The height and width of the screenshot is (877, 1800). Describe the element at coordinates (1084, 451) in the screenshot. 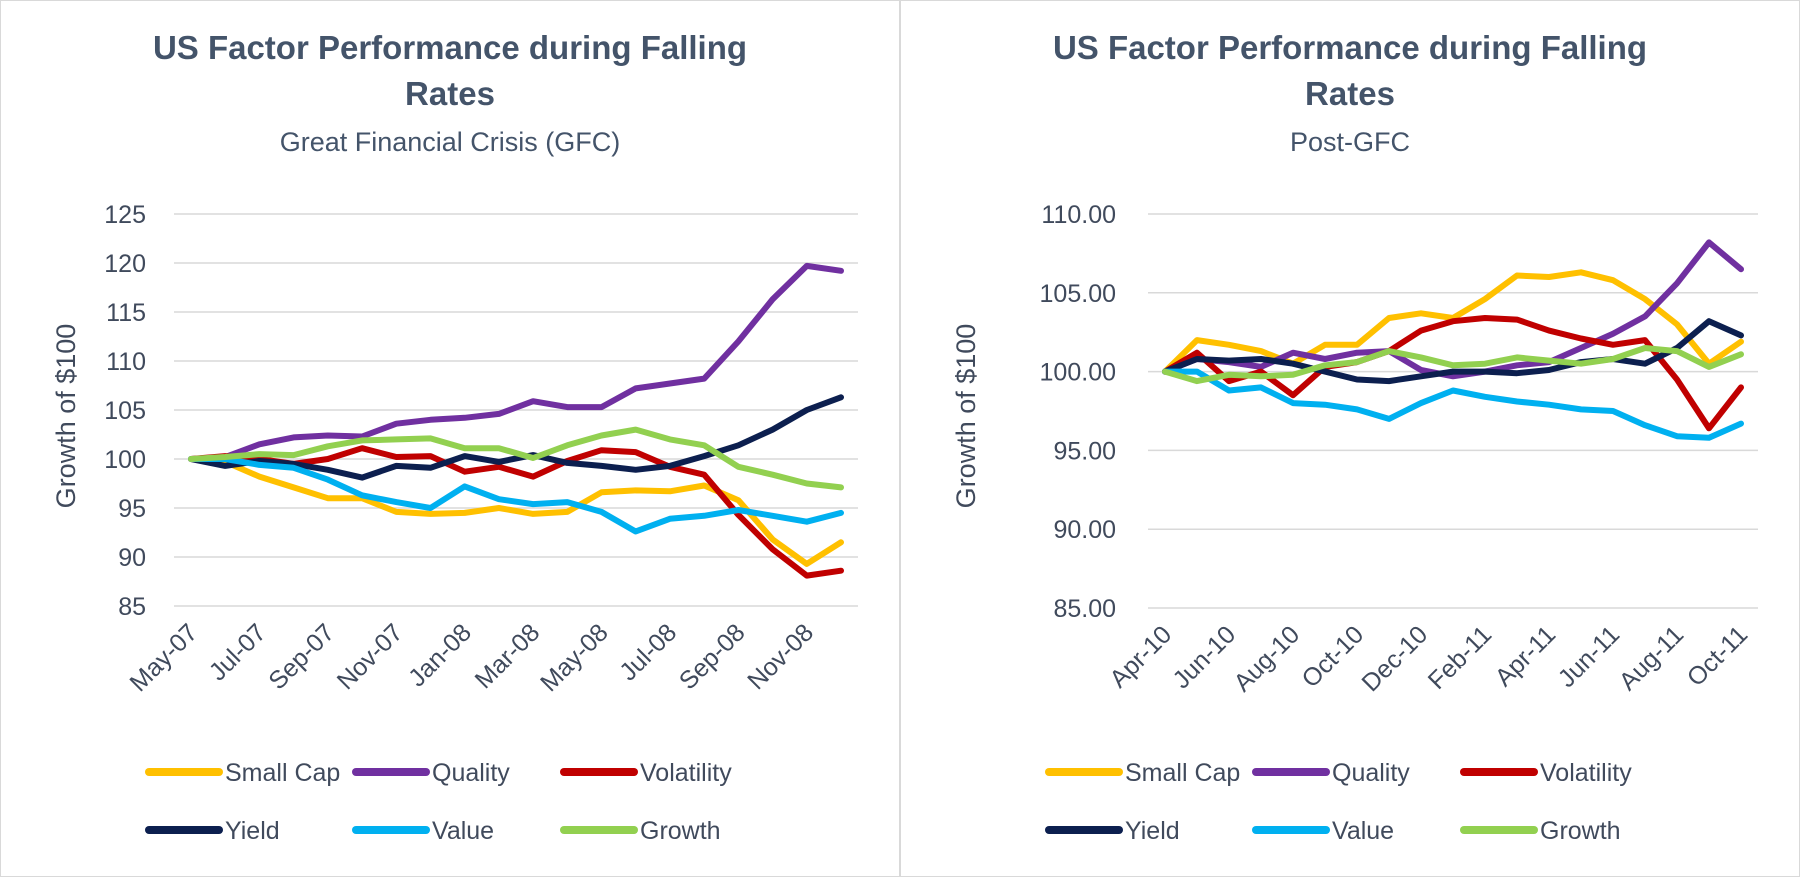

I see `y-tick-label: 95.00` at that location.